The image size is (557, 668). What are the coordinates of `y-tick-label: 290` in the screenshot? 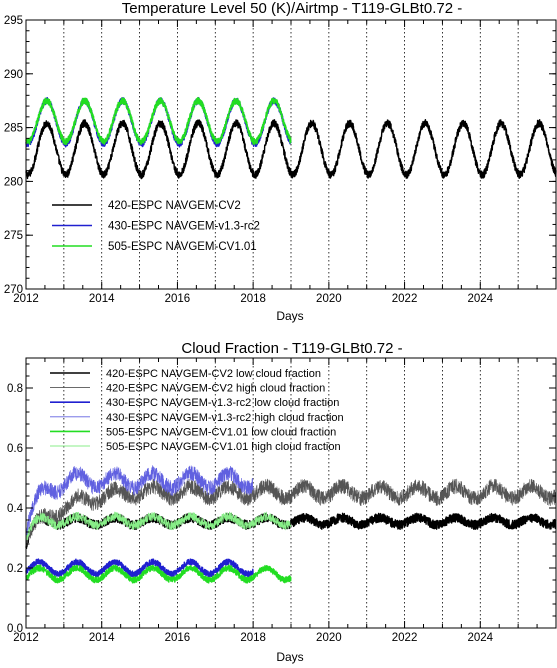 It's located at (13, 75).